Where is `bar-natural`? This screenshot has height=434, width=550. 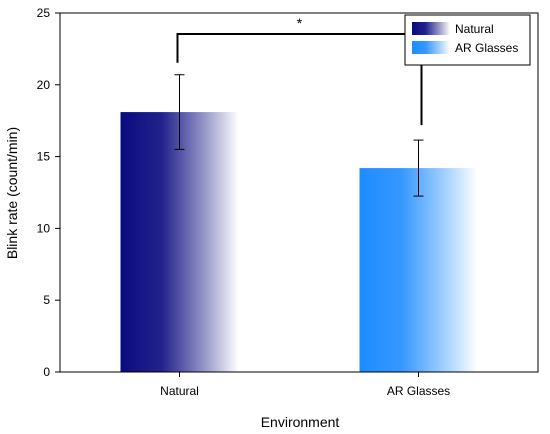
bar-natural is located at coordinates (179, 242).